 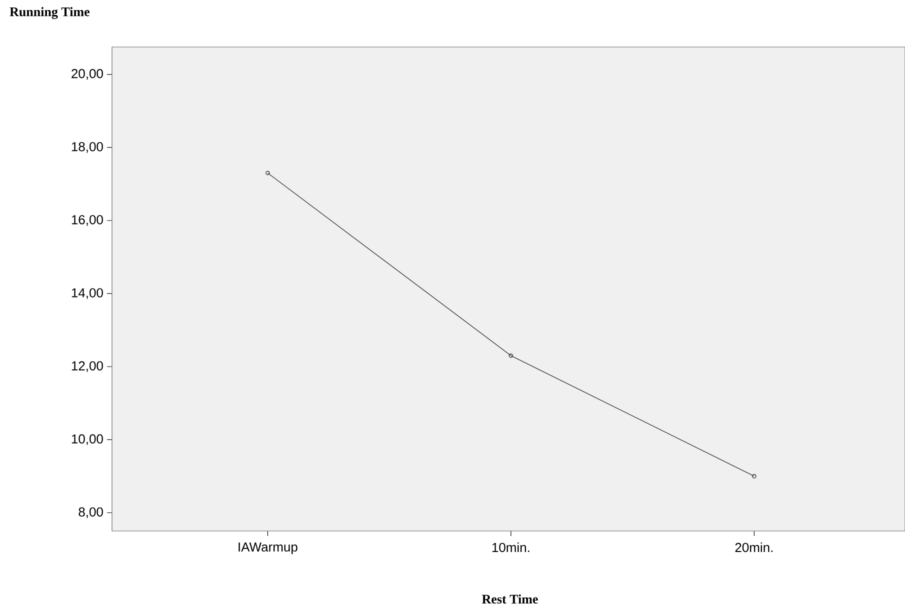 What do you see at coordinates (87, 147) in the screenshot?
I see `y-tick-label: 18,00` at bounding box center [87, 147].